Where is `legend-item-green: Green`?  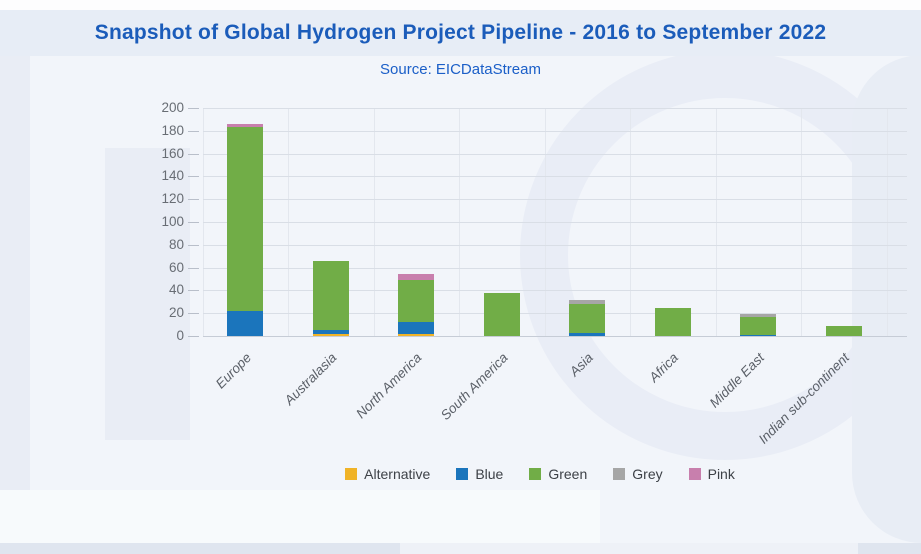 legend-item-green: Green is located at coordinates (558, 474).